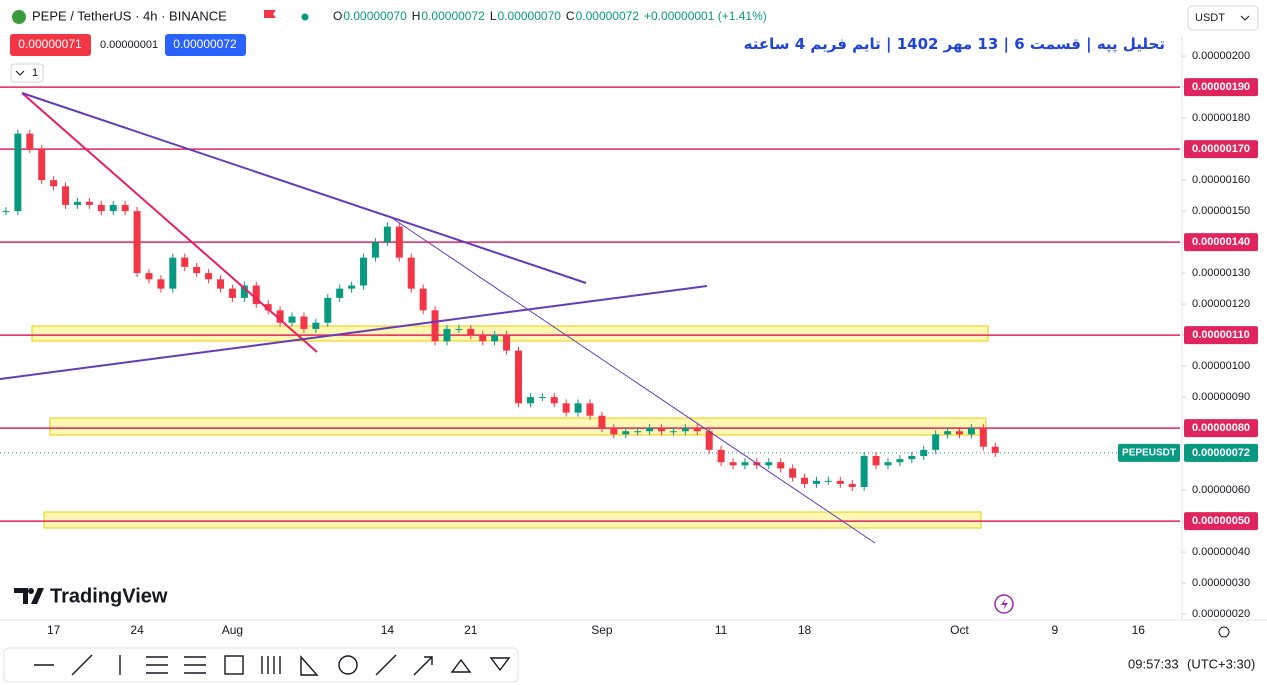 The width and height of the screenshot is (1267, 685). What do you see at coordinates (1221, 118) in the screenshot?
I see `y-tick-label: 0.00000180` at bounding box center [1221, 118].